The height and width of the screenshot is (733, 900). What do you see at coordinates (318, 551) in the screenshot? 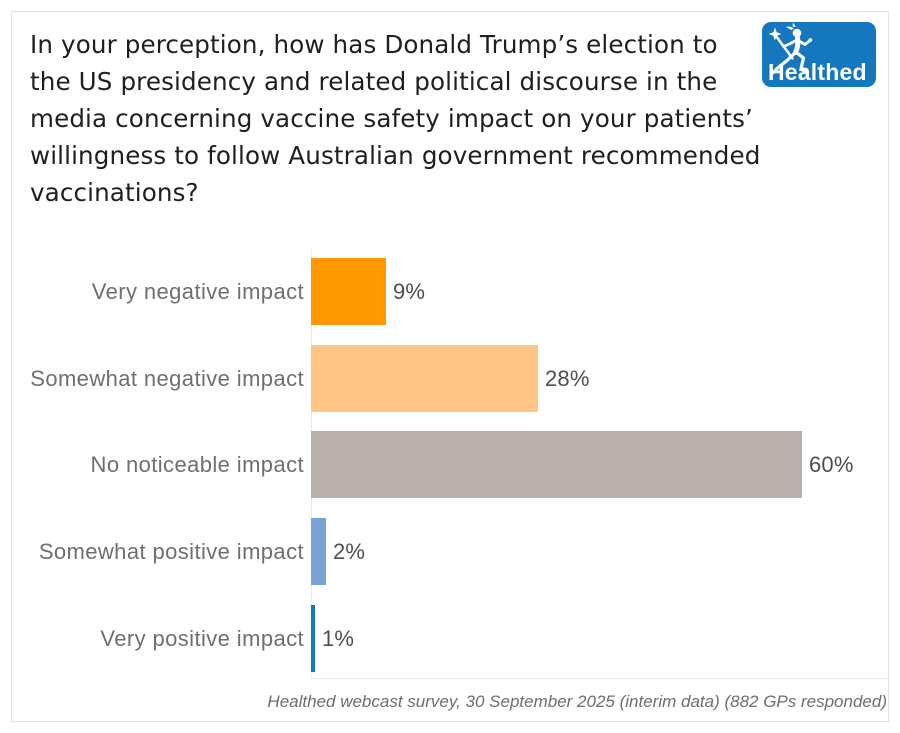
I see `bar-somewhat-positive` at bounding box center [318, 551].